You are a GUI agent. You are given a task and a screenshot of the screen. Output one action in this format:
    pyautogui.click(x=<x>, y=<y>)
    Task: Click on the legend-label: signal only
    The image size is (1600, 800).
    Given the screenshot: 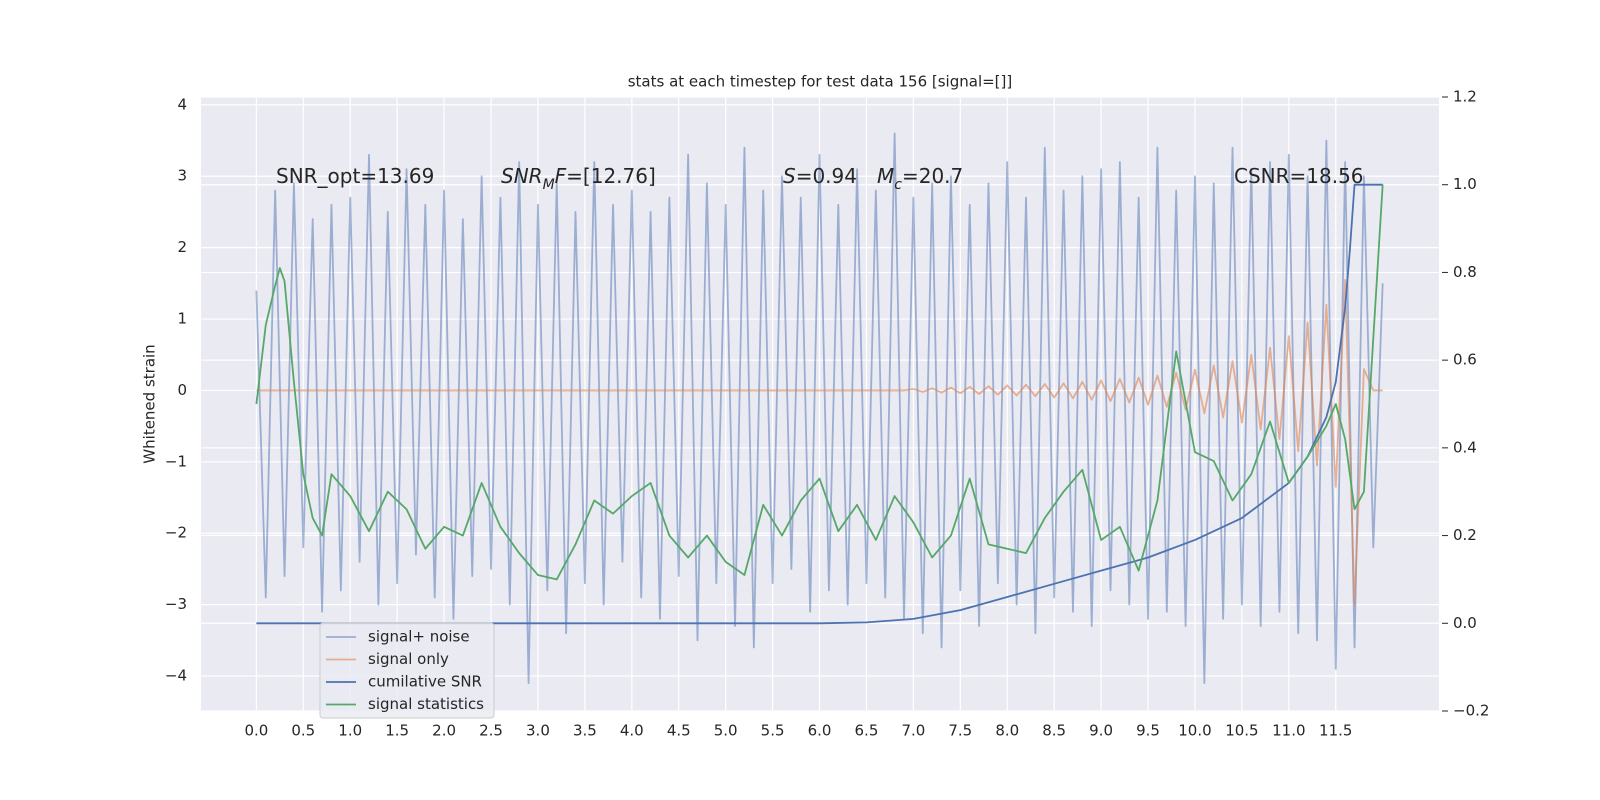 What is the action you would take?
    pyautogui.click(x=408, y=659)
    